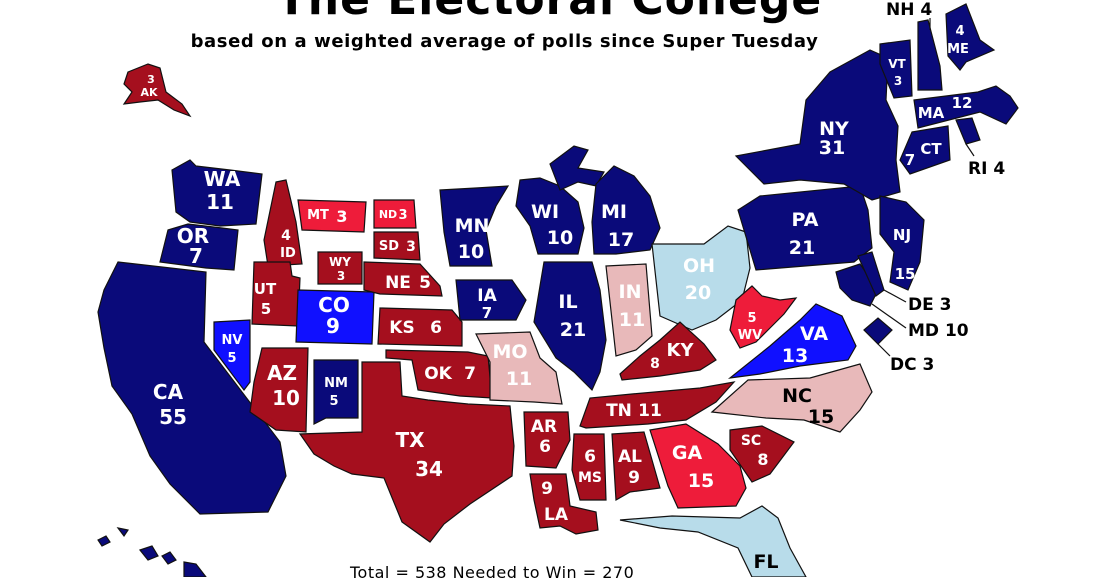 Image resolution: width=1099 pixels, height=582 pixels. What do you see at coordinates (149, 92) in the screenshot?
I see `state-ak-name: AK` at bounding box center [149, 92].